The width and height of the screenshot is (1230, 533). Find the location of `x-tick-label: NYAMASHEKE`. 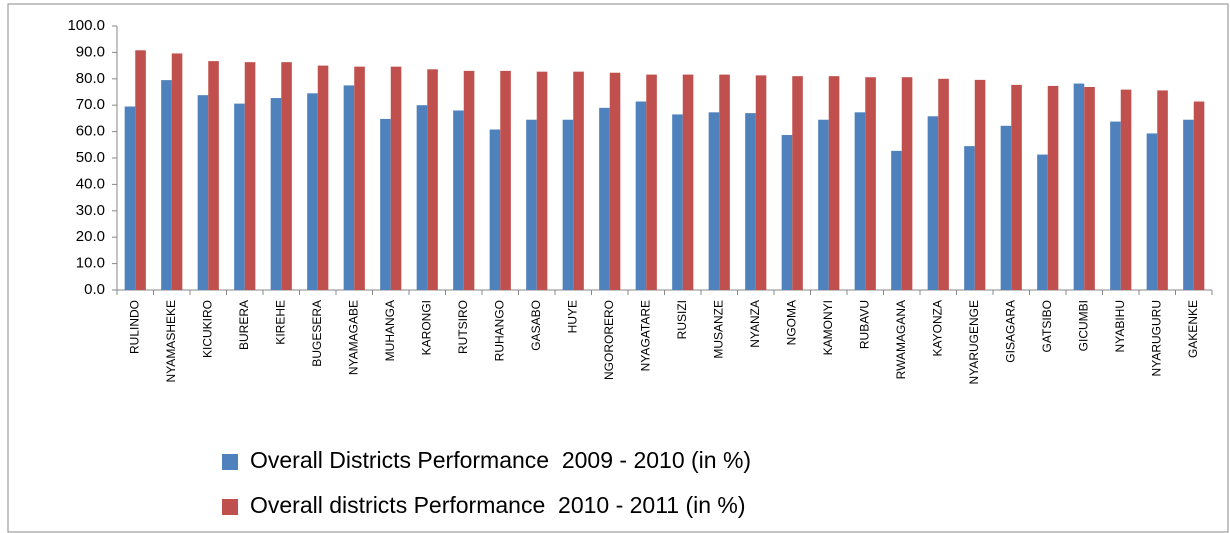

x-tick-label: NYAMASHEKE is located at coordinates (171, 341).